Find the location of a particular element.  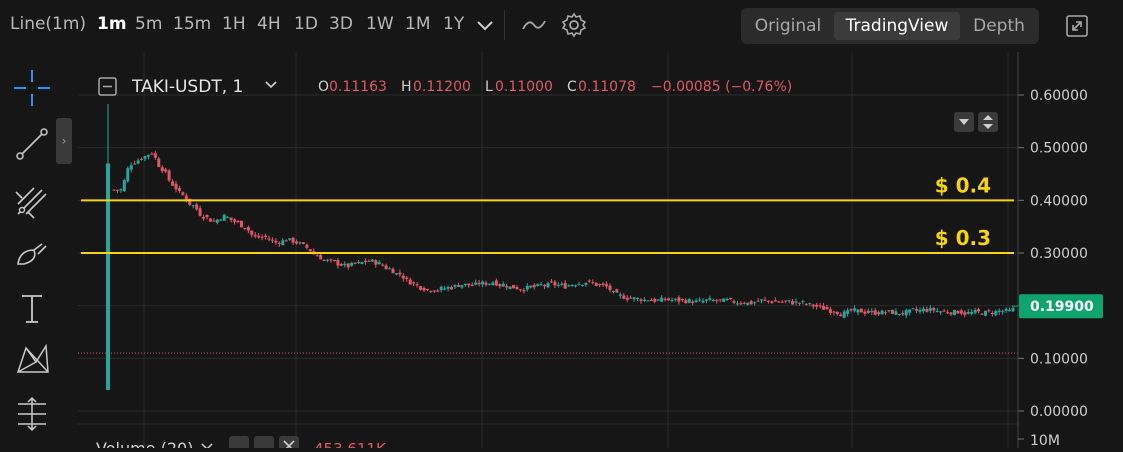

y-tick-label: 0.30000 is located at coordinates (1059, 254).